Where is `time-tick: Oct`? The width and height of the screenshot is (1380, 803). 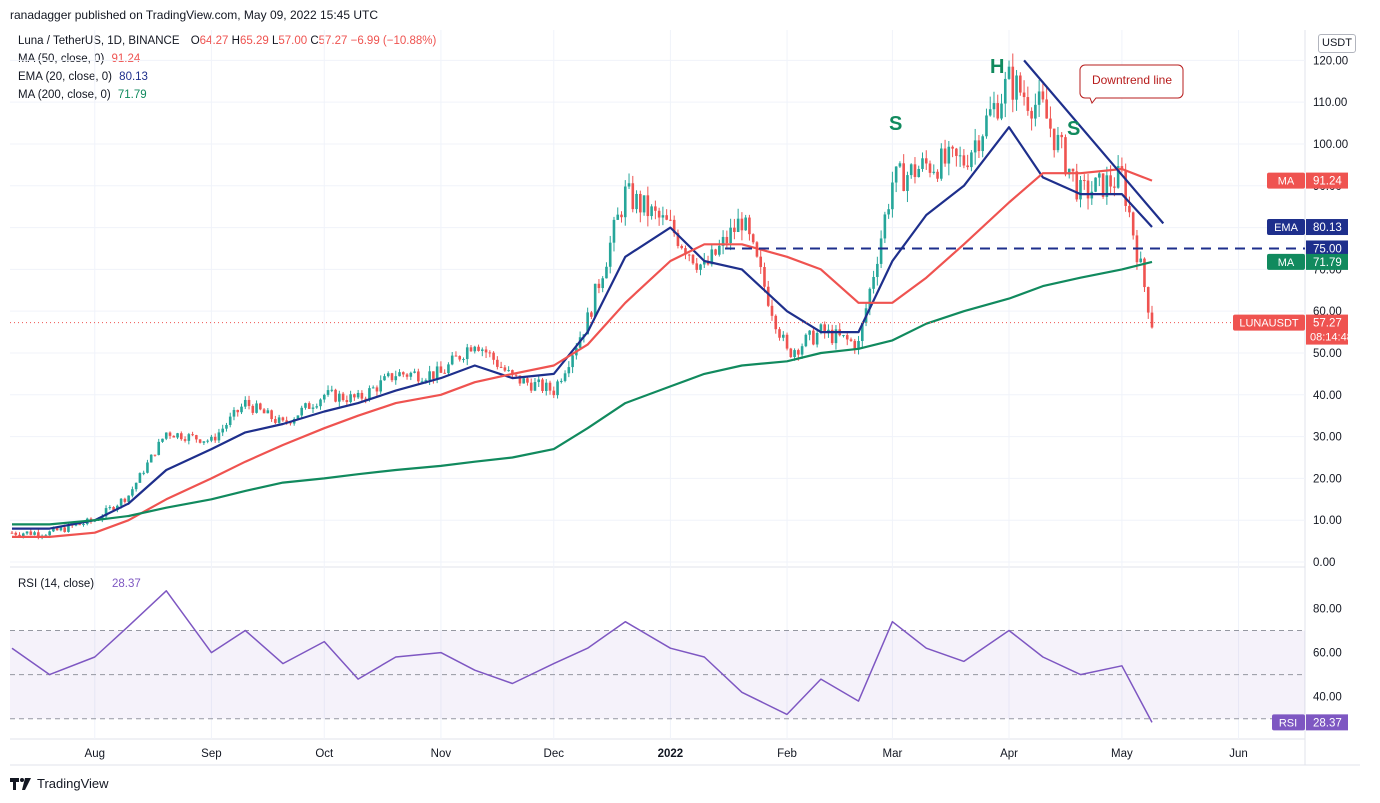 time-tick: Oct is located at coordinates (324, 754).